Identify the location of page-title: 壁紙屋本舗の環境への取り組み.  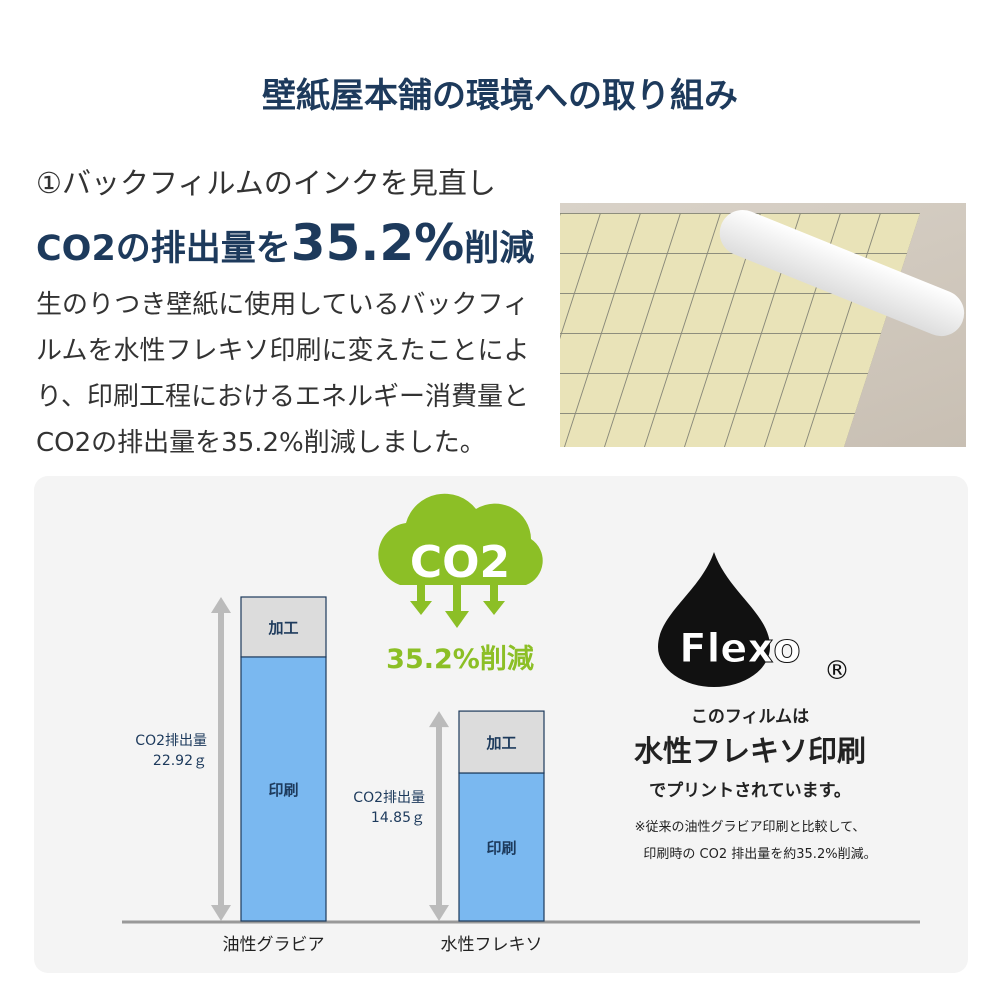
(500, 96).